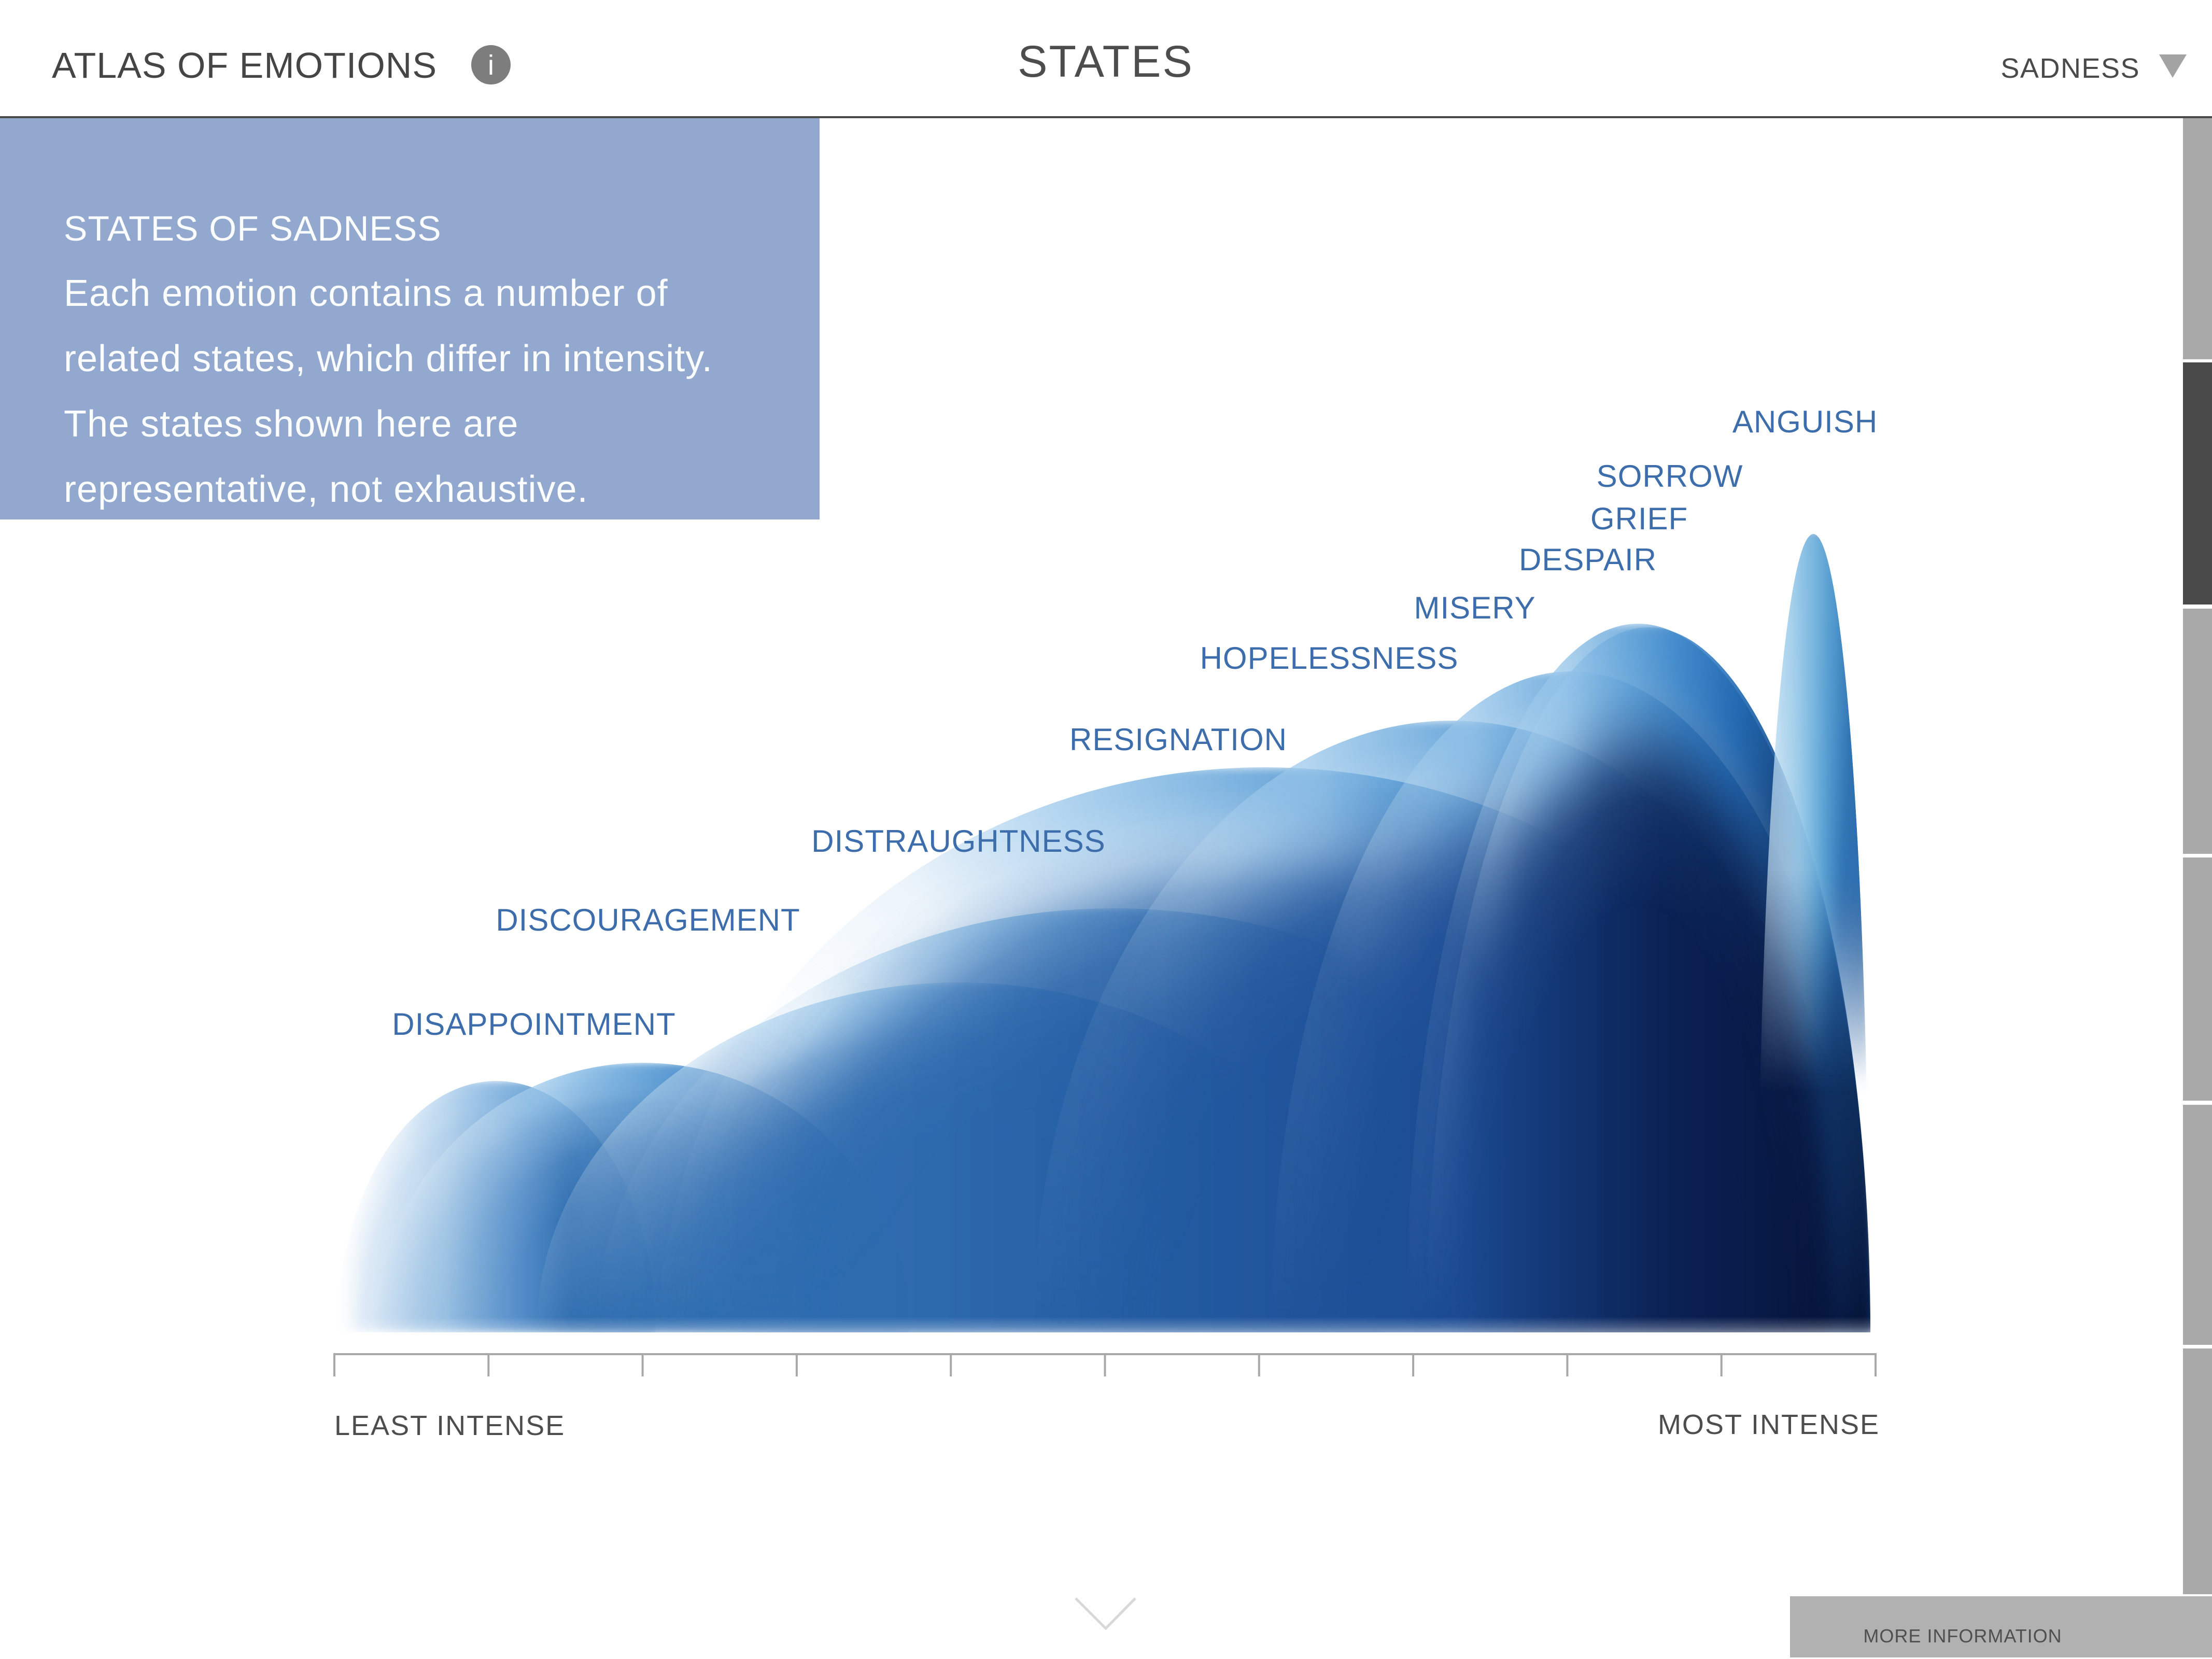 The width and height of the screenshot is (2212, 1659). What do you see at coordinates (326, 490) in the screenshot?
I see `svg-text:representative, not exhaustive: representative, not exhaustive.` at bounding box center [326, 490].